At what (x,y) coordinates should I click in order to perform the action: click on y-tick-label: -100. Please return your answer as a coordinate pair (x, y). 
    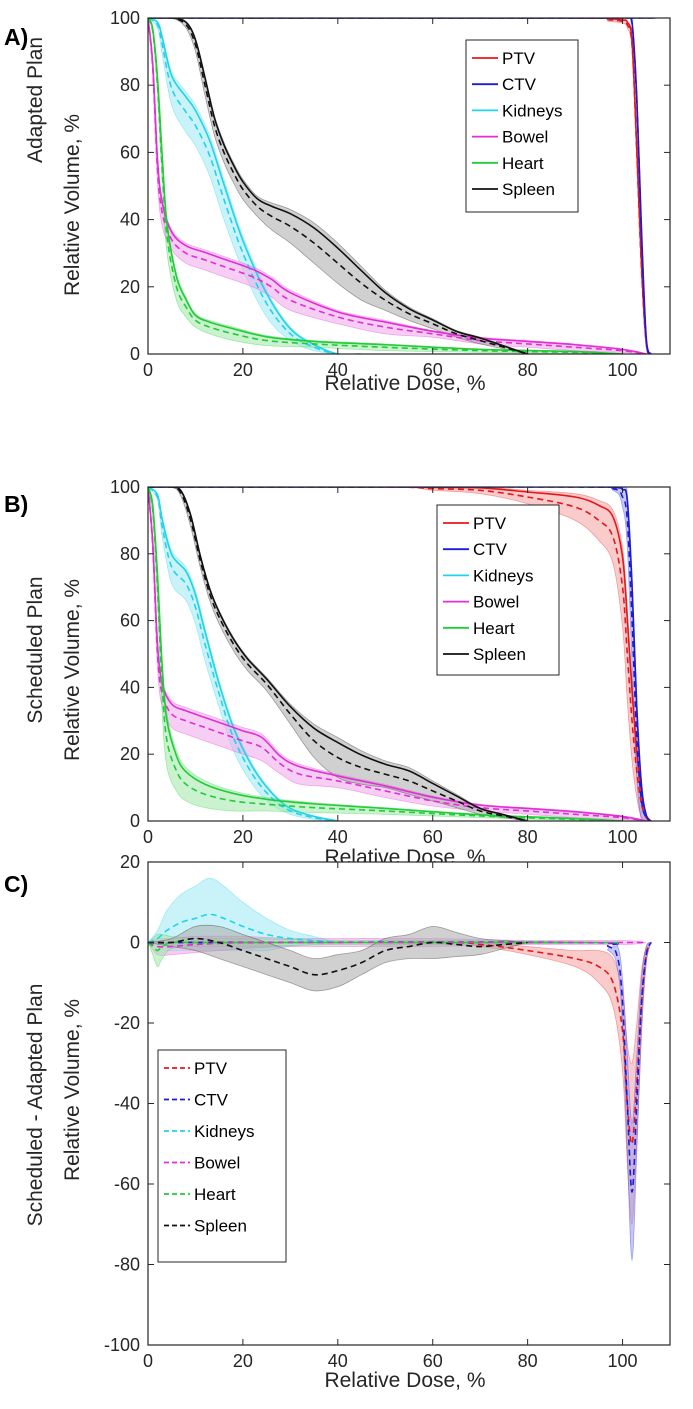
    Looking at the image, I should click on (122, 1345).